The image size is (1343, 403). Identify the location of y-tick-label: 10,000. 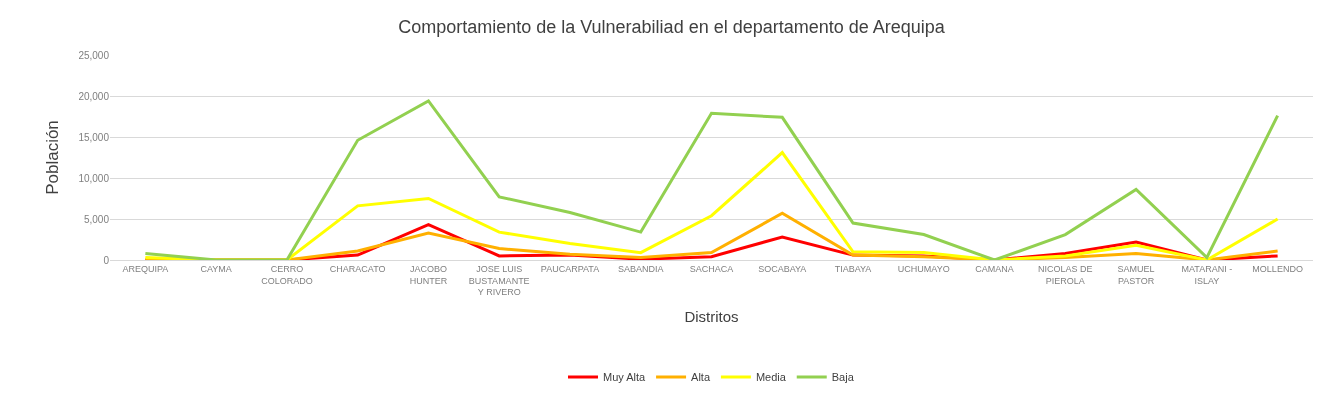
(94, 178).